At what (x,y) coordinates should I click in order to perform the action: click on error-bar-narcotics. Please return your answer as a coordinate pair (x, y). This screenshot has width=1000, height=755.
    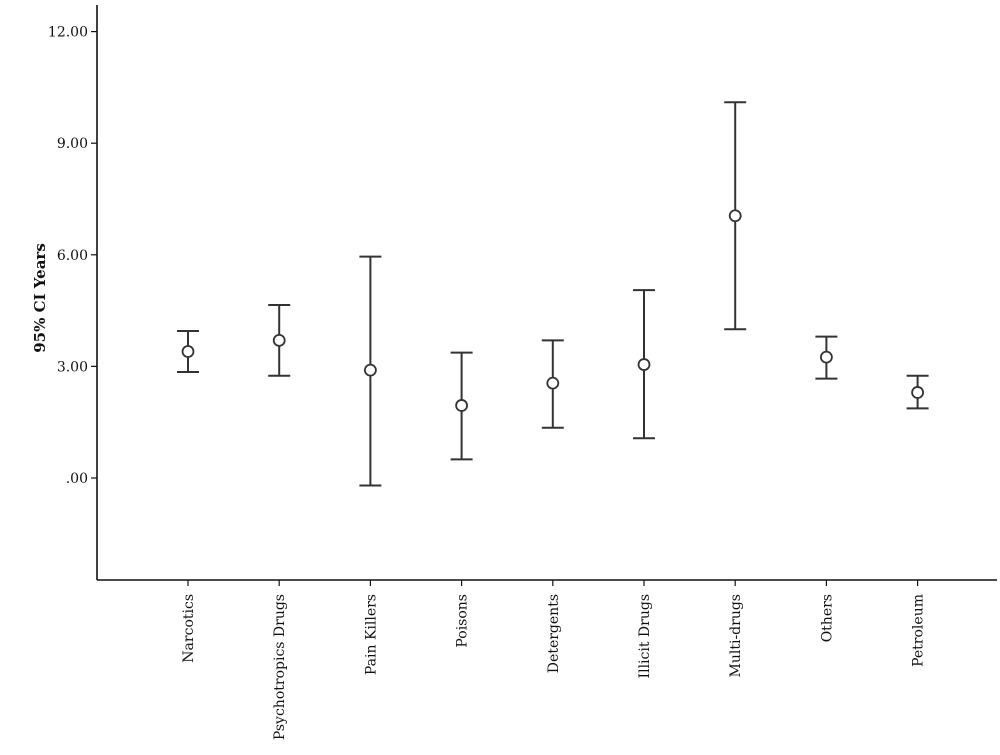
    Looking at the image, I should click on (188, 351).